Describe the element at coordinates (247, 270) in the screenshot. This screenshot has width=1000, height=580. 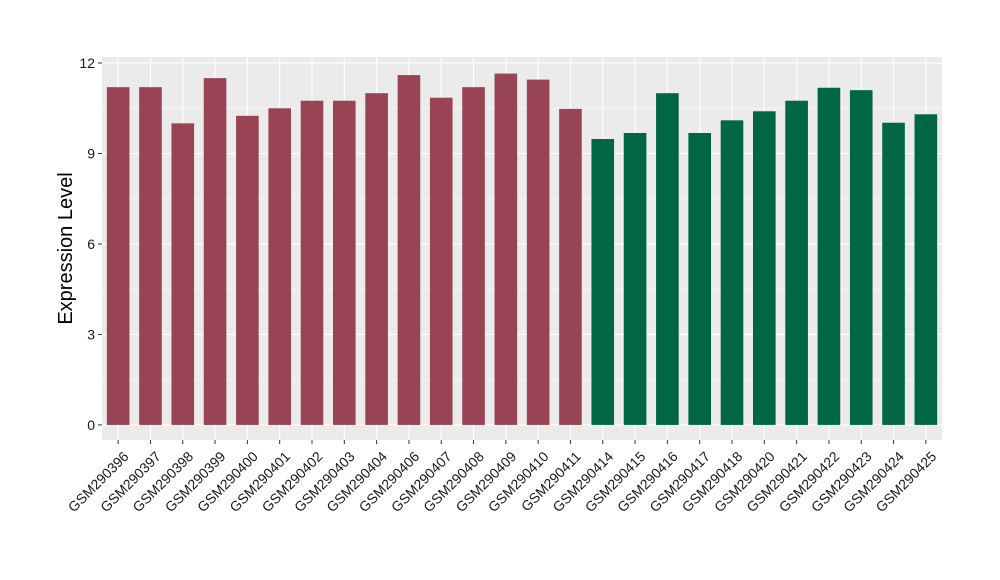
I see `bar-GSM290400` at that location.